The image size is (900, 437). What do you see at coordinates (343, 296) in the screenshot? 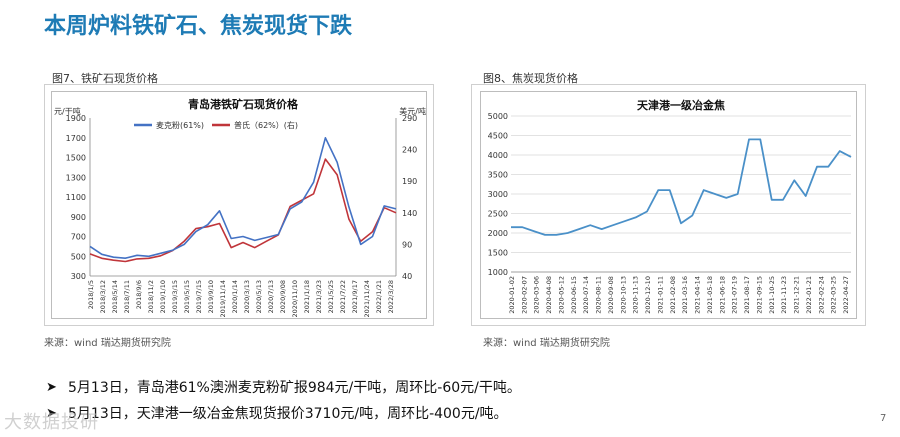
I see `x-tick-label: 2021/7/22` at bounding box center [343, 296].